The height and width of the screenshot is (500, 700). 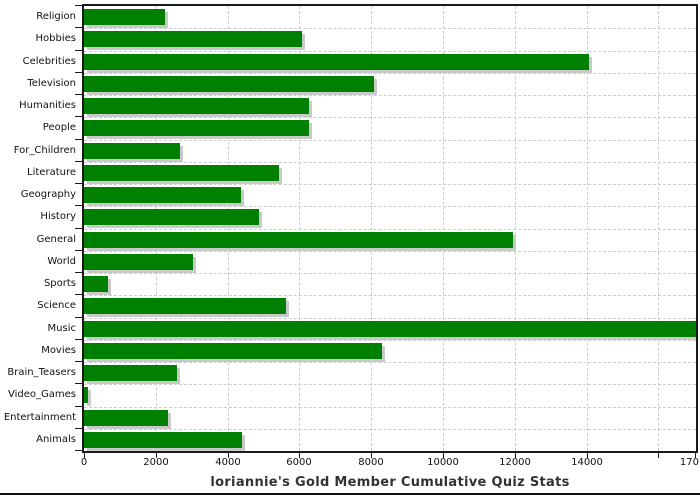 I want to click on bar-music, so click(x=390, y=329).